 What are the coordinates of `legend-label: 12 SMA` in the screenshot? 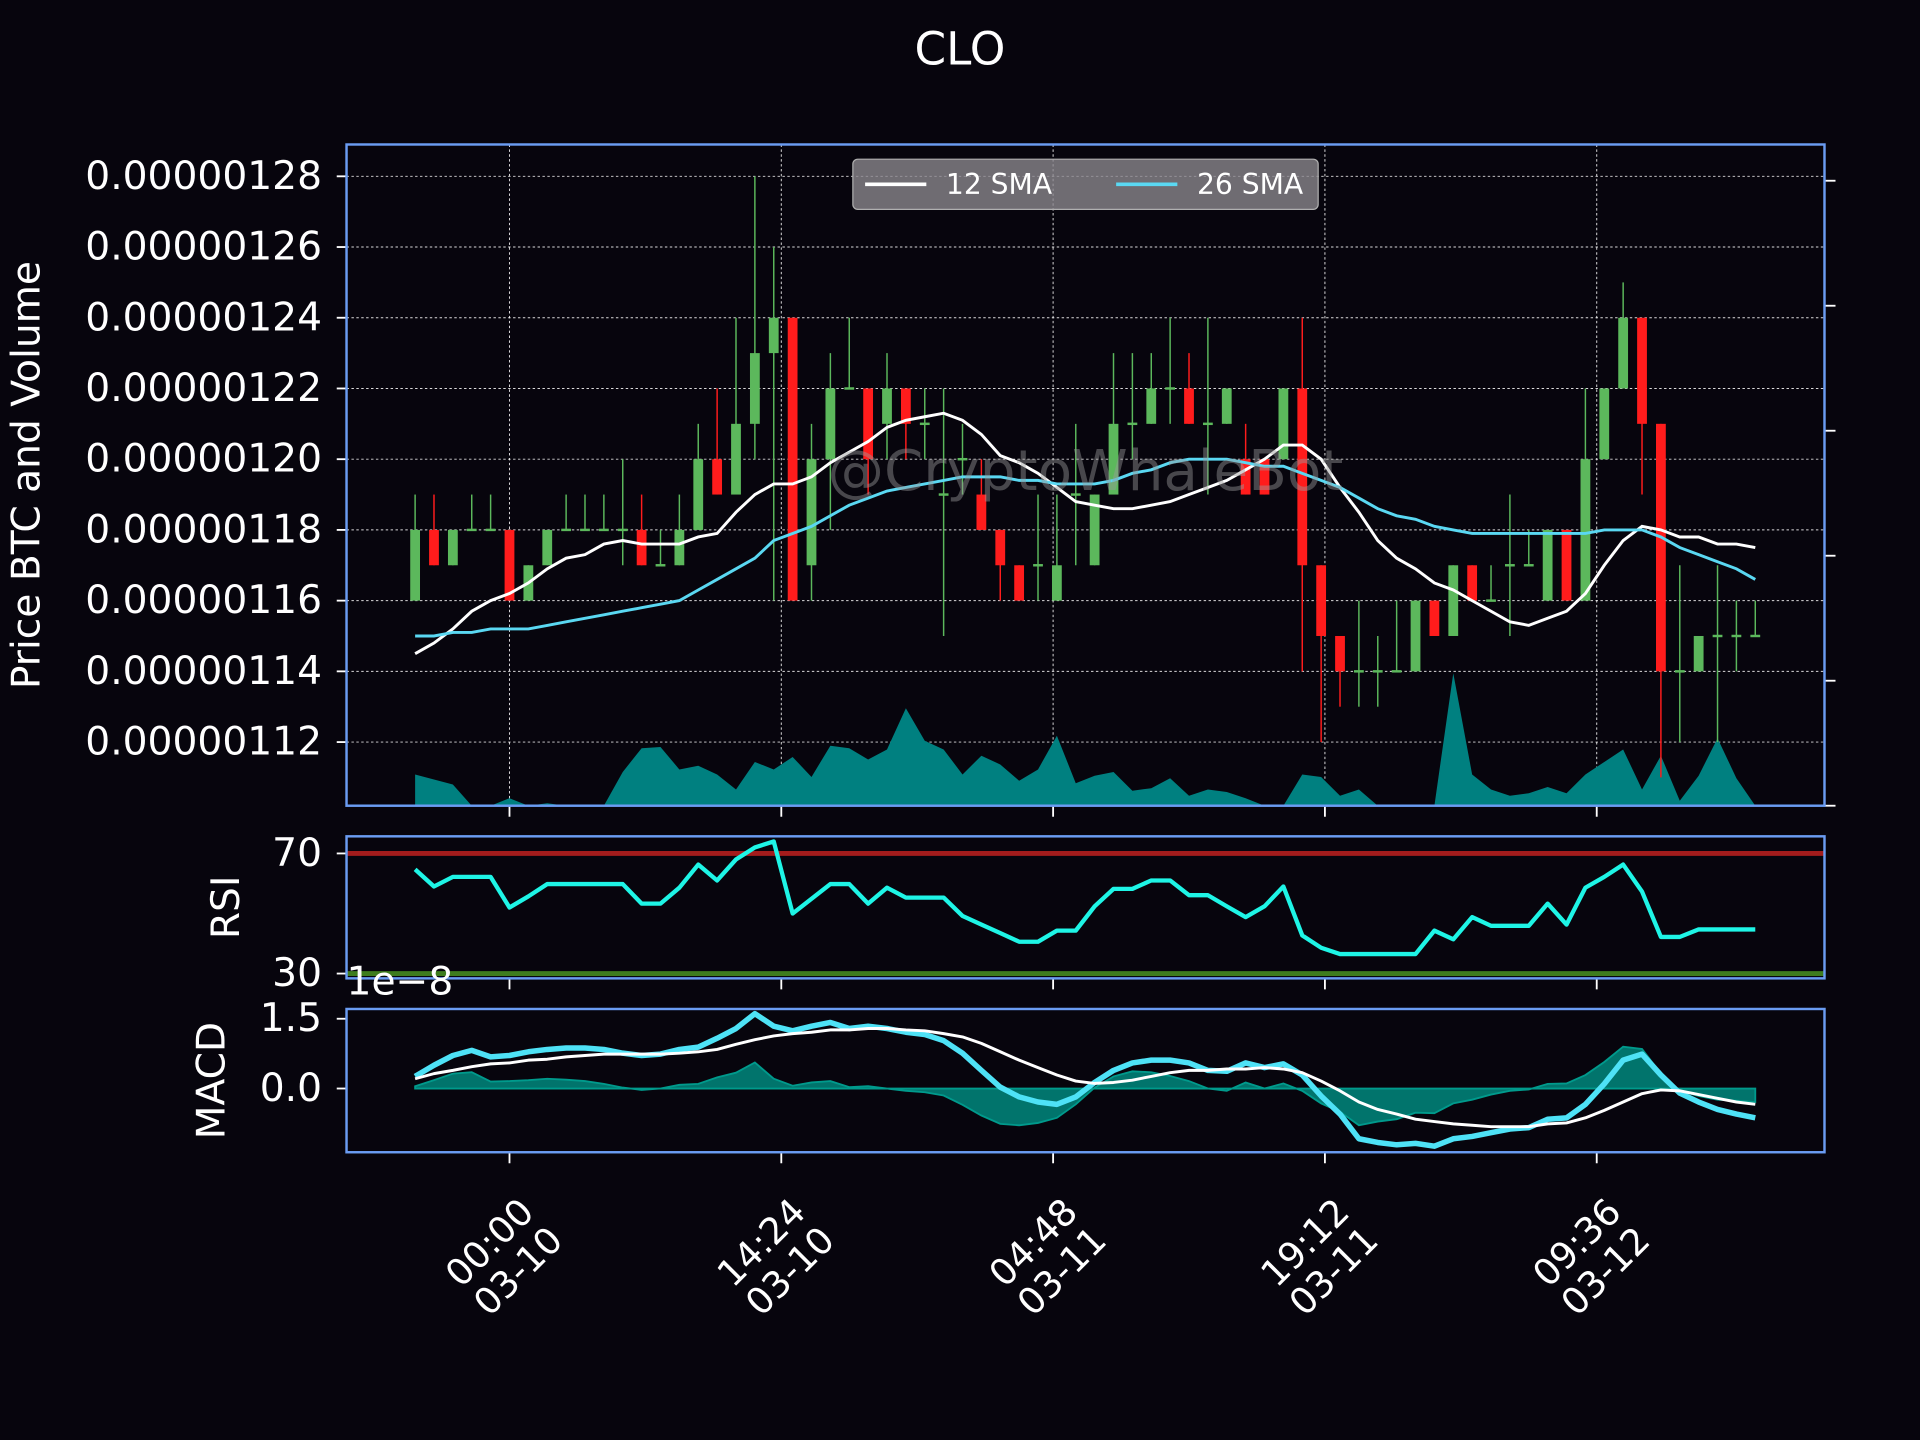 It's located at (999, 184).